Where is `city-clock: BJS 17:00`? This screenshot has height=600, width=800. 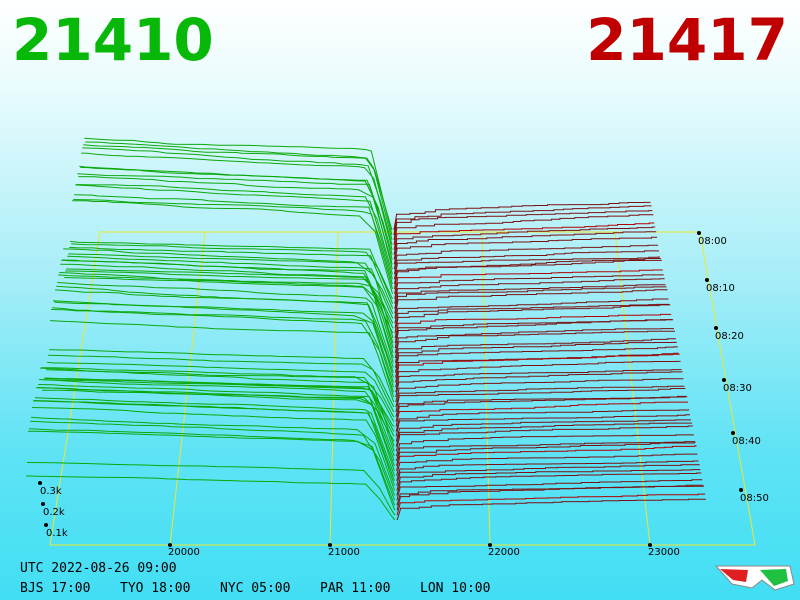
city-clock: BJS 17:00 is located at coordinates (55, 588).